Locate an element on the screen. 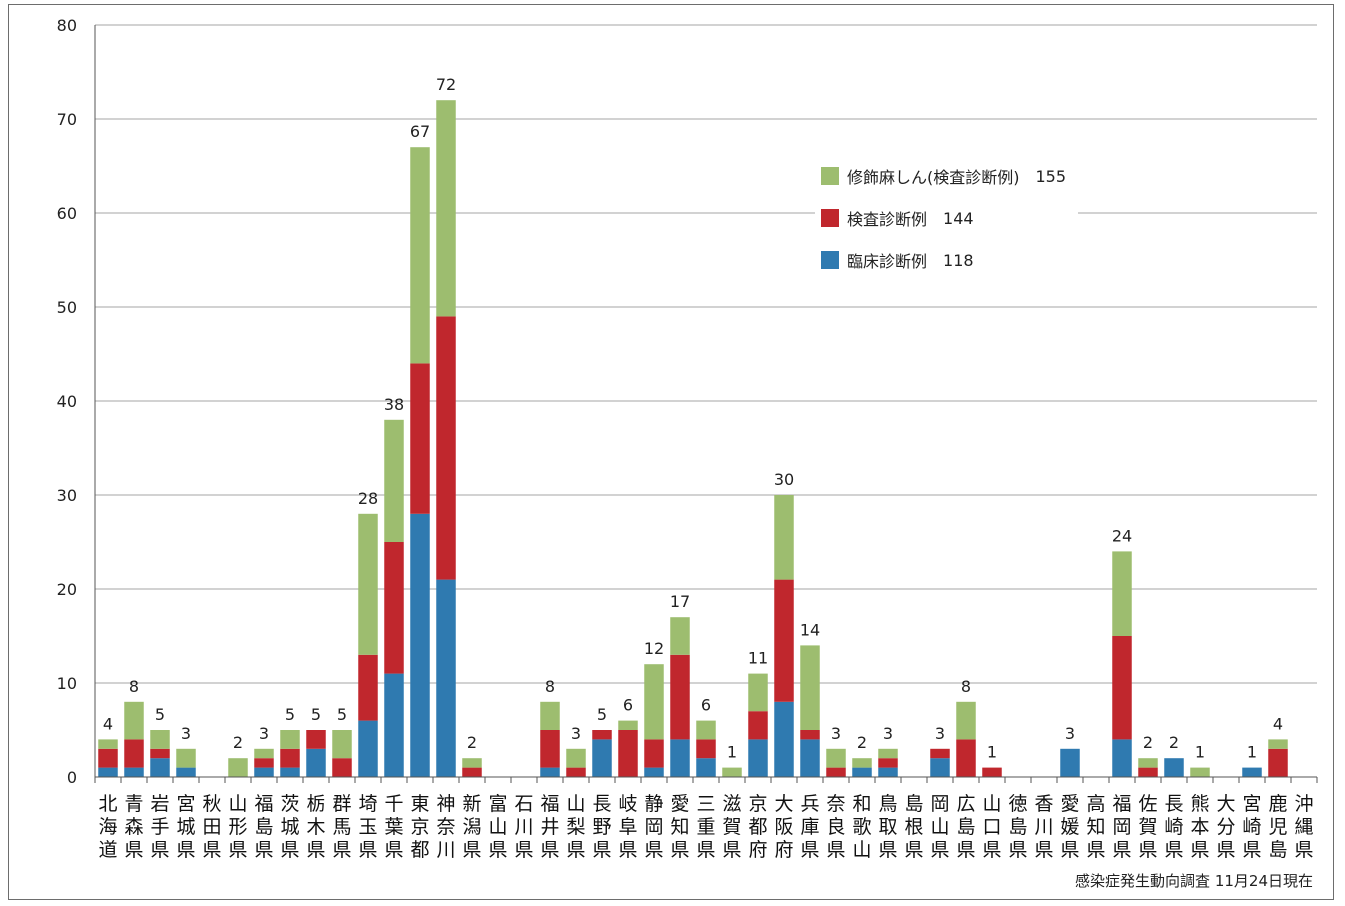 Image resolution: width=1345 pixels, height=906 pixels. x-tick-label-char: 縄 is located at coordinates (1303, 827).